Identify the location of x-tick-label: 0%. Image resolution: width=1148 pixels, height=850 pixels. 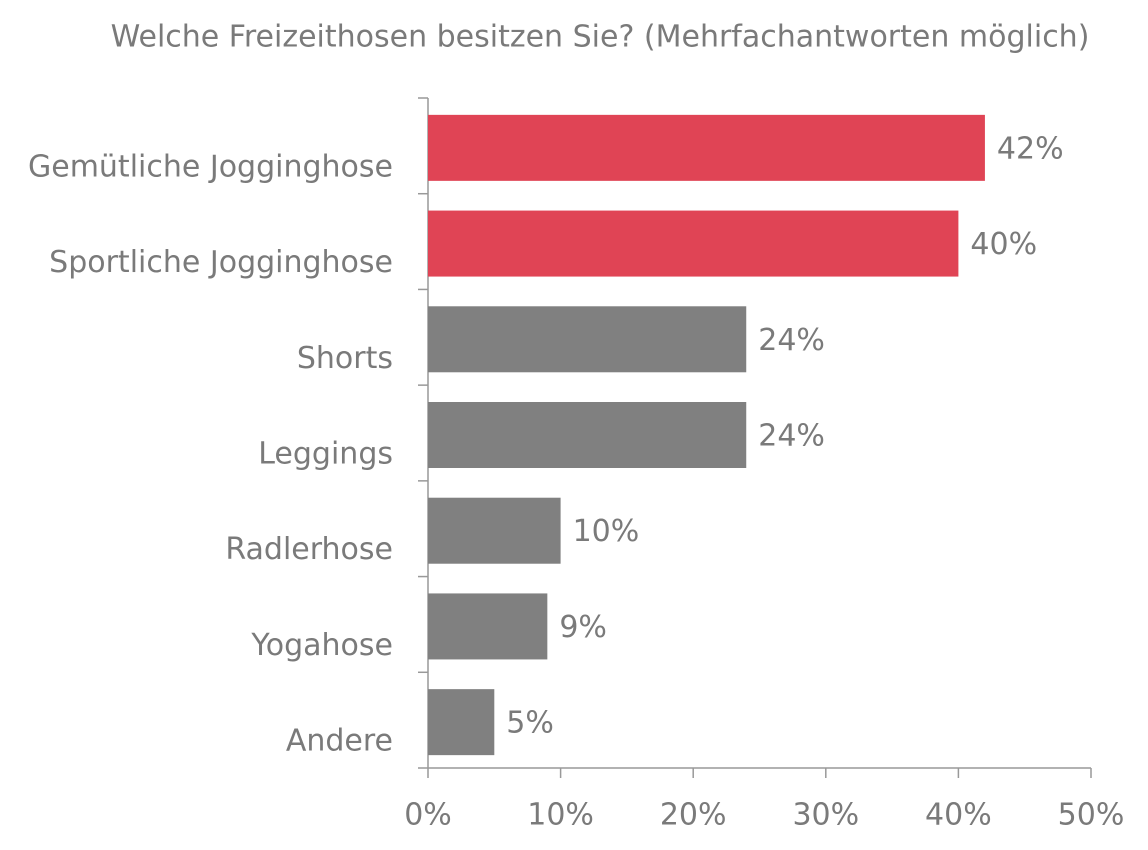
(428, 815).